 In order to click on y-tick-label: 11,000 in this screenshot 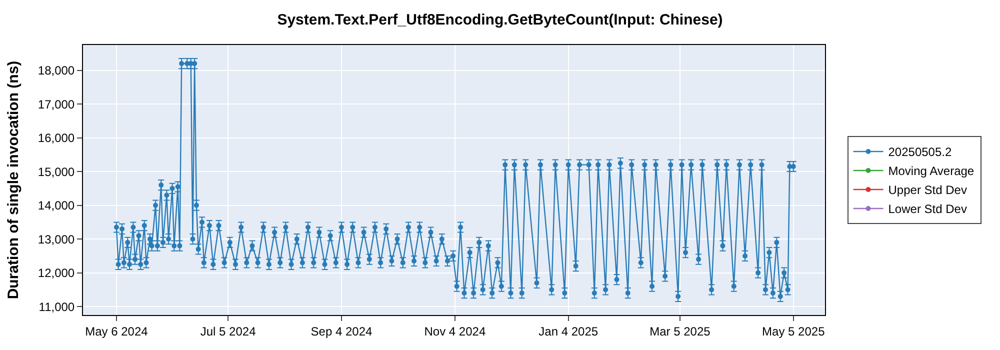, I will do `click(56, 307)`.